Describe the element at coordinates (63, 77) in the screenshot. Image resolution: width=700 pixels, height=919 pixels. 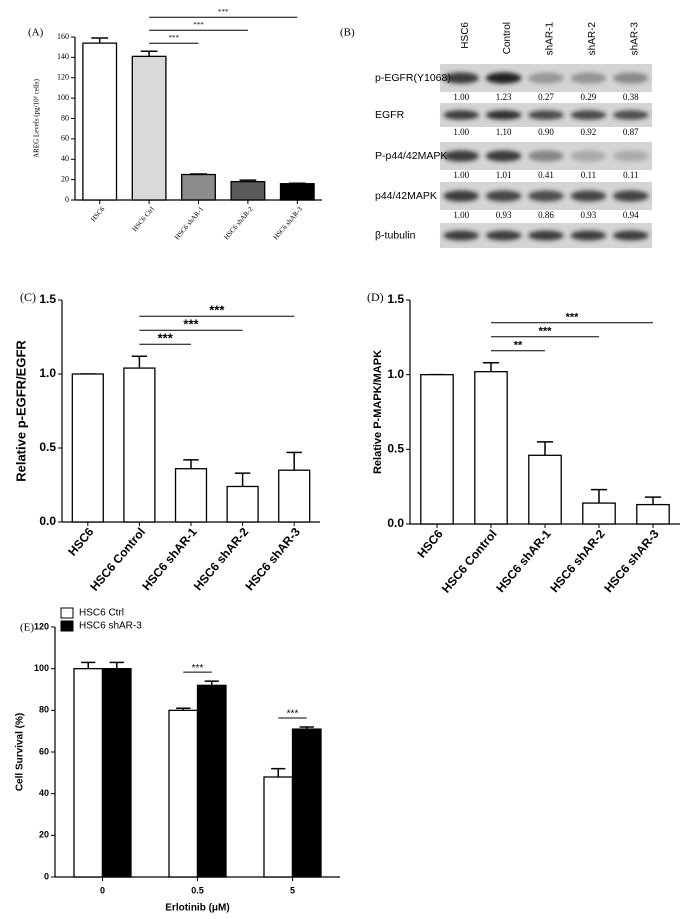
I see `y-tick-label: 120` at that location.